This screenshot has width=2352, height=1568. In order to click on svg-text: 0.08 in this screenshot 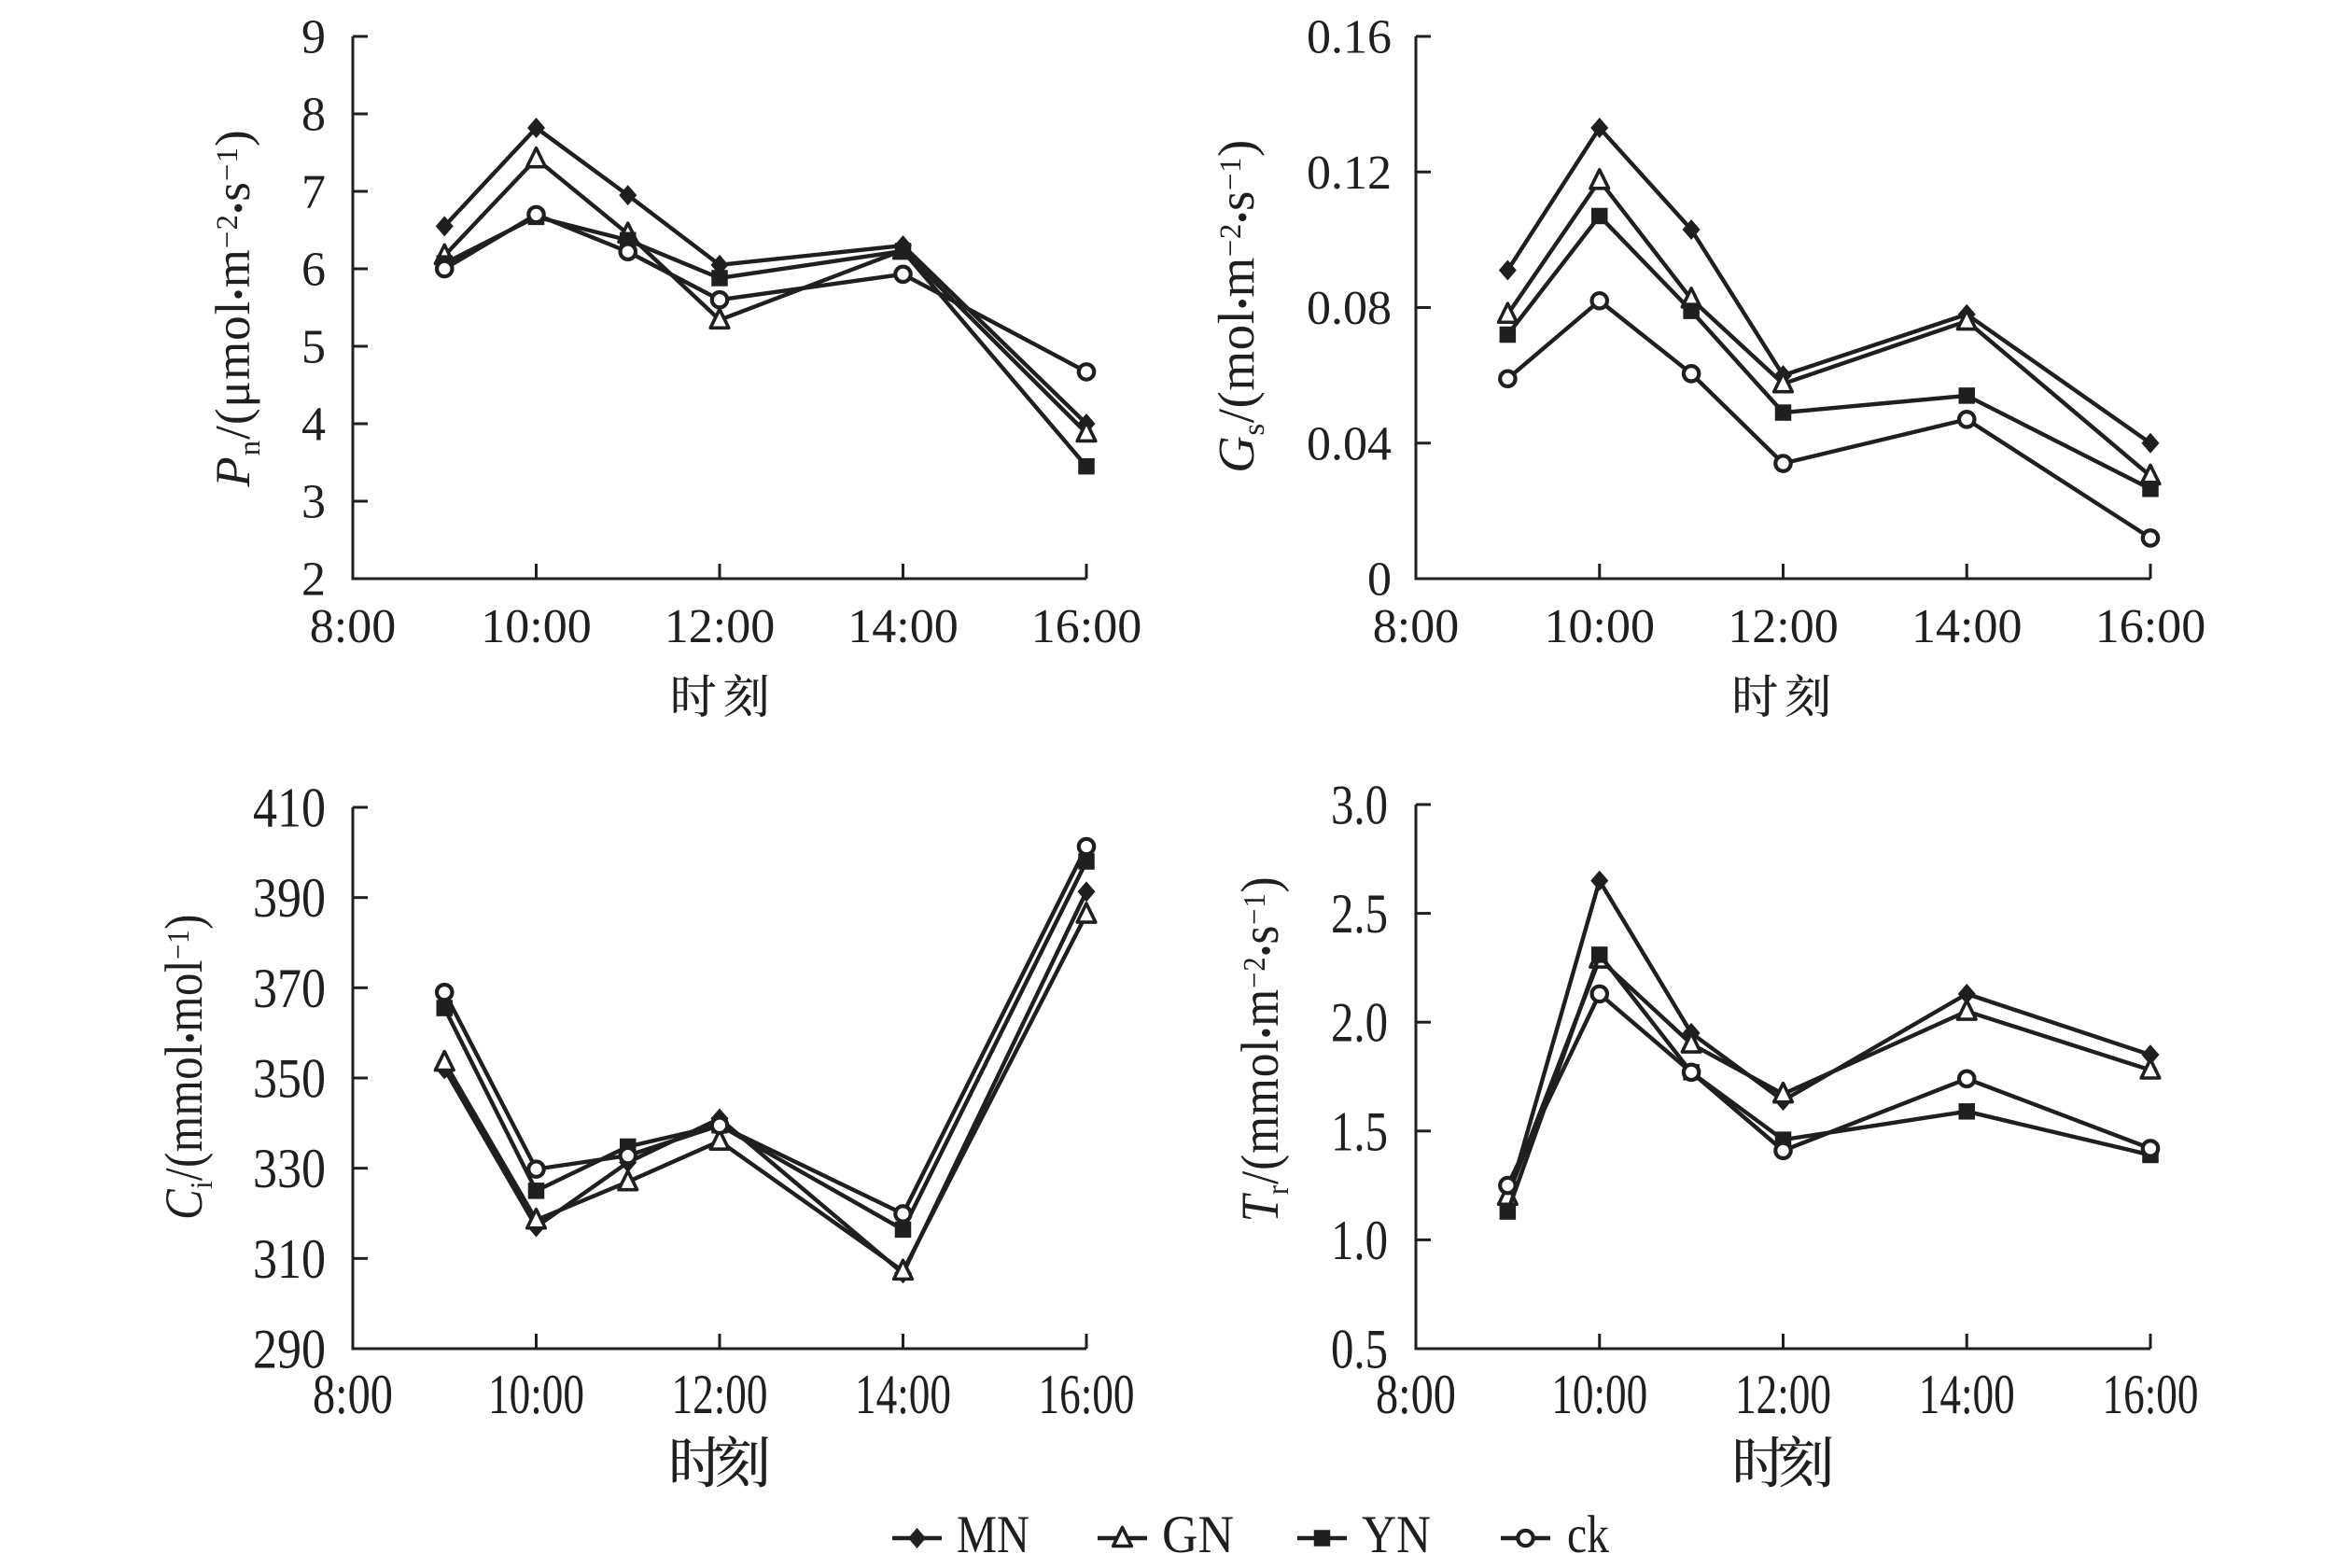, I will do `click(1349, 308)`.